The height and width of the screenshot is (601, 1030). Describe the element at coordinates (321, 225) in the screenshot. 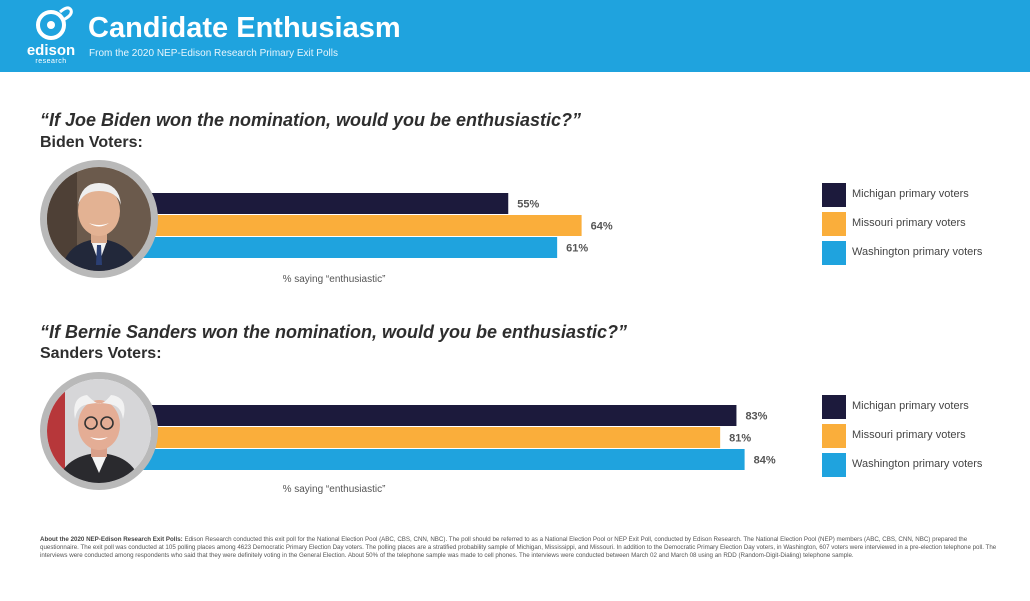

I see `biden-bar-missouri` at that location.